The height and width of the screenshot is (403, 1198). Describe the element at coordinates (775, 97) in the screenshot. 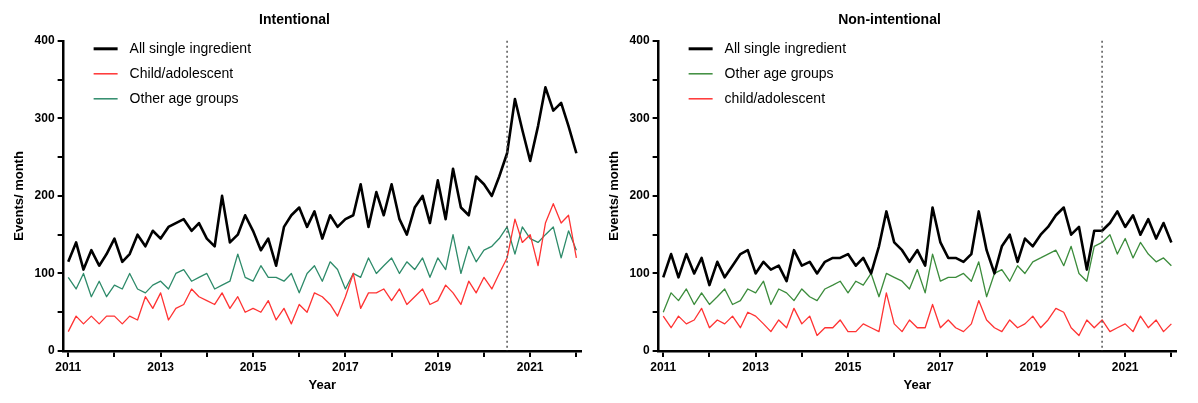

I see `legend-label: child/adolescent` at that location.